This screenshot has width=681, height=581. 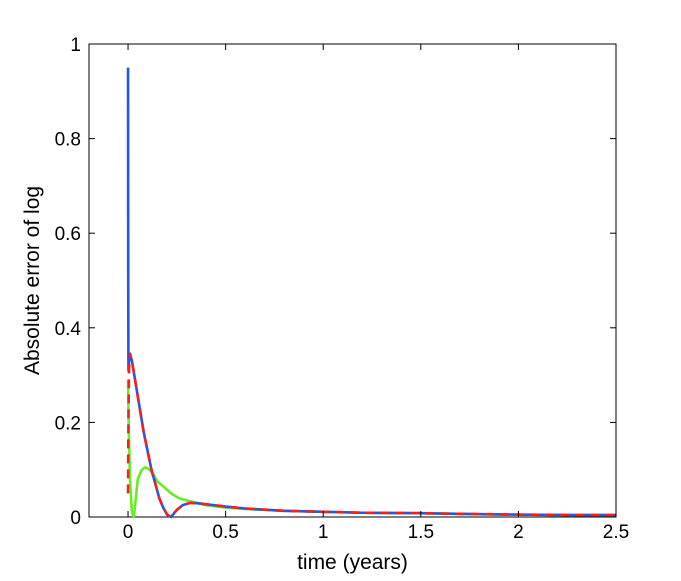 I want to click on x-tick-label: 2, so click(x=518, y=532).